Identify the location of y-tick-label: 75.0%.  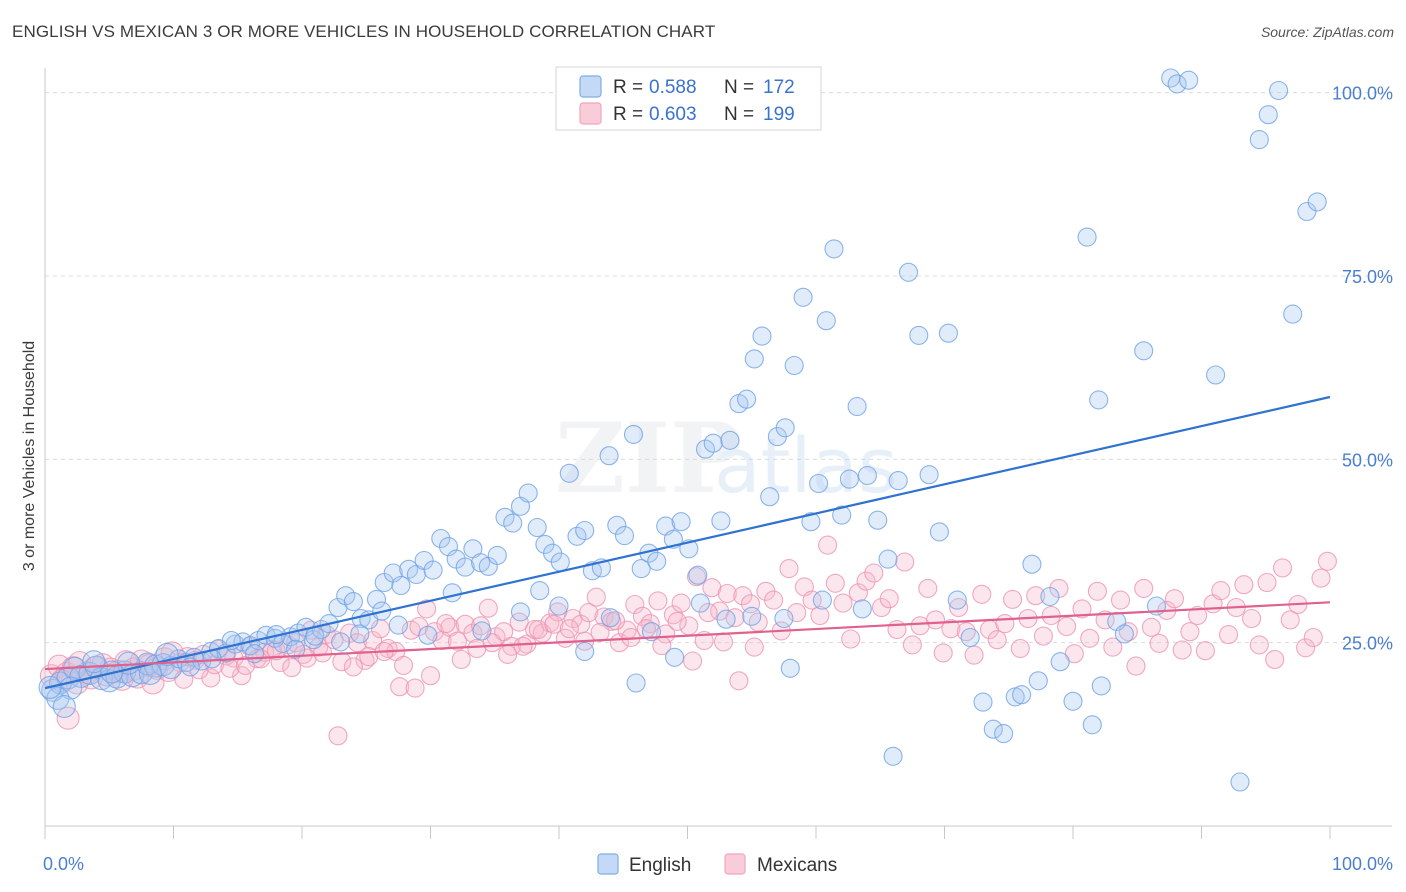
(1367, 277).